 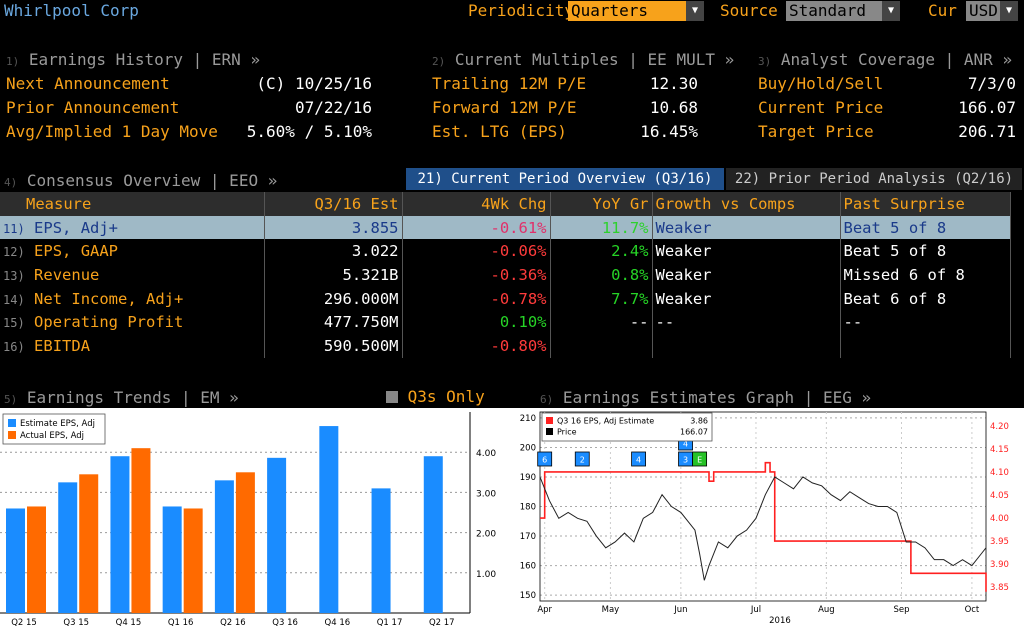 I want to click on x-tick-label: Q1 17, so click(x=390, y=623).